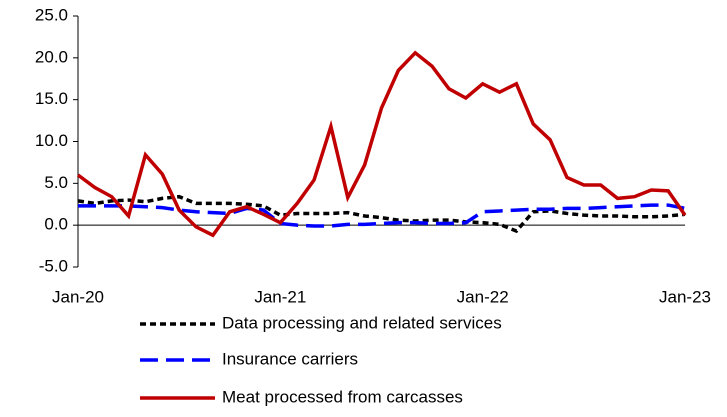  I want to click on y-tick-label: 20.0, so click(51, 56).